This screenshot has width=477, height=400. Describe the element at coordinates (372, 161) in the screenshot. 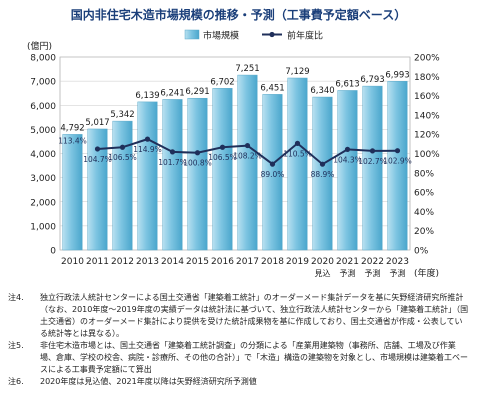

I see `line-value-label: 102.7%` at that location.